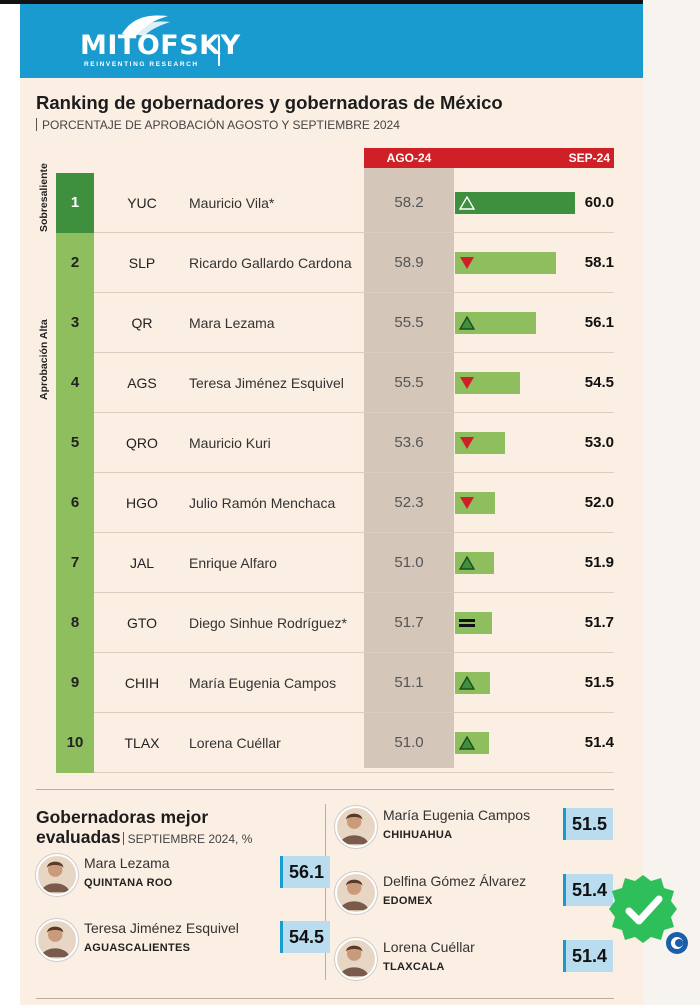  What do you see at coordinates (142, 503) in the screenshot?
I see `state-code: HGO` at bounding box center [142, 503].